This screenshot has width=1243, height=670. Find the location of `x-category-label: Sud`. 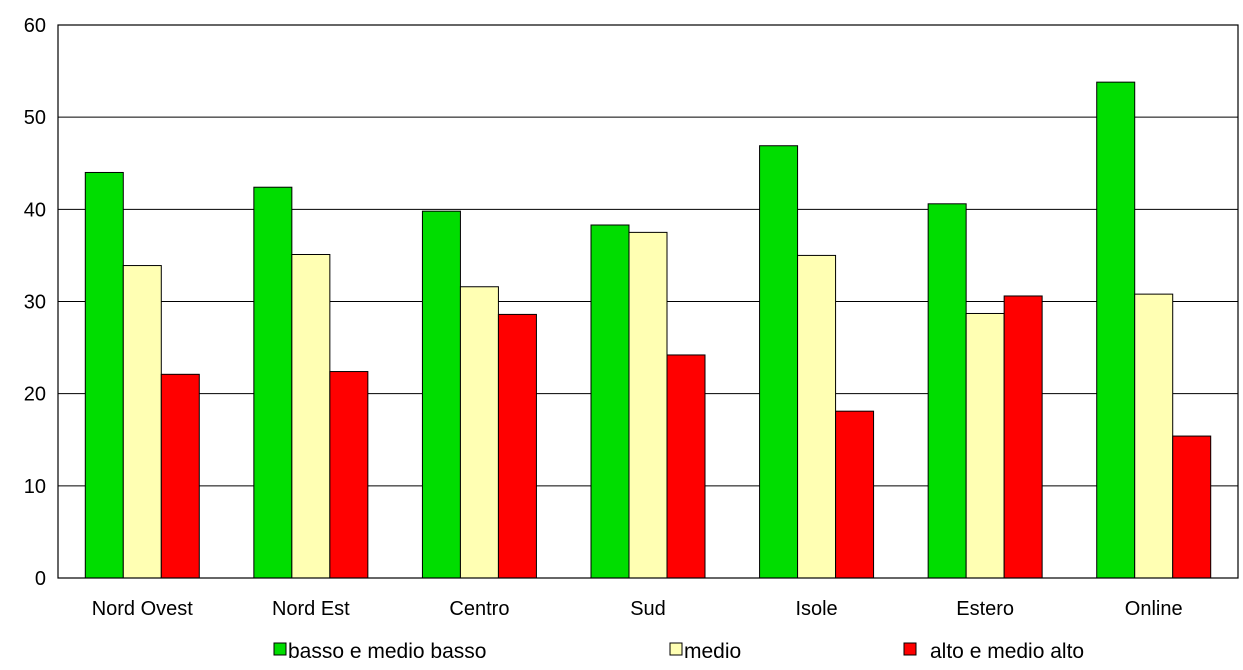

x-category-label: Sud is located at coordinates (648, 609).